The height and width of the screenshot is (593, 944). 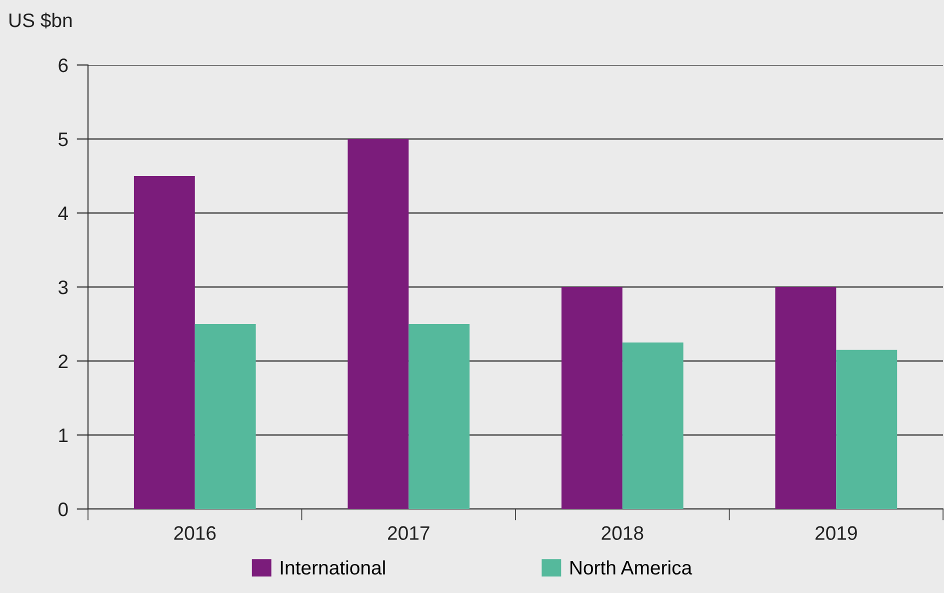 I want to click on x-tick-label: 2018, so click(x=623, y=533).